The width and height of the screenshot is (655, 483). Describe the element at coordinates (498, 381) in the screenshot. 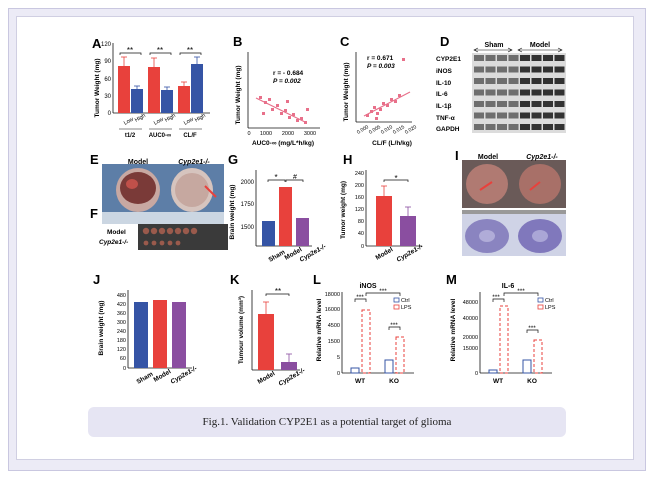

I see `panel-m-xtick: WT` at that location.